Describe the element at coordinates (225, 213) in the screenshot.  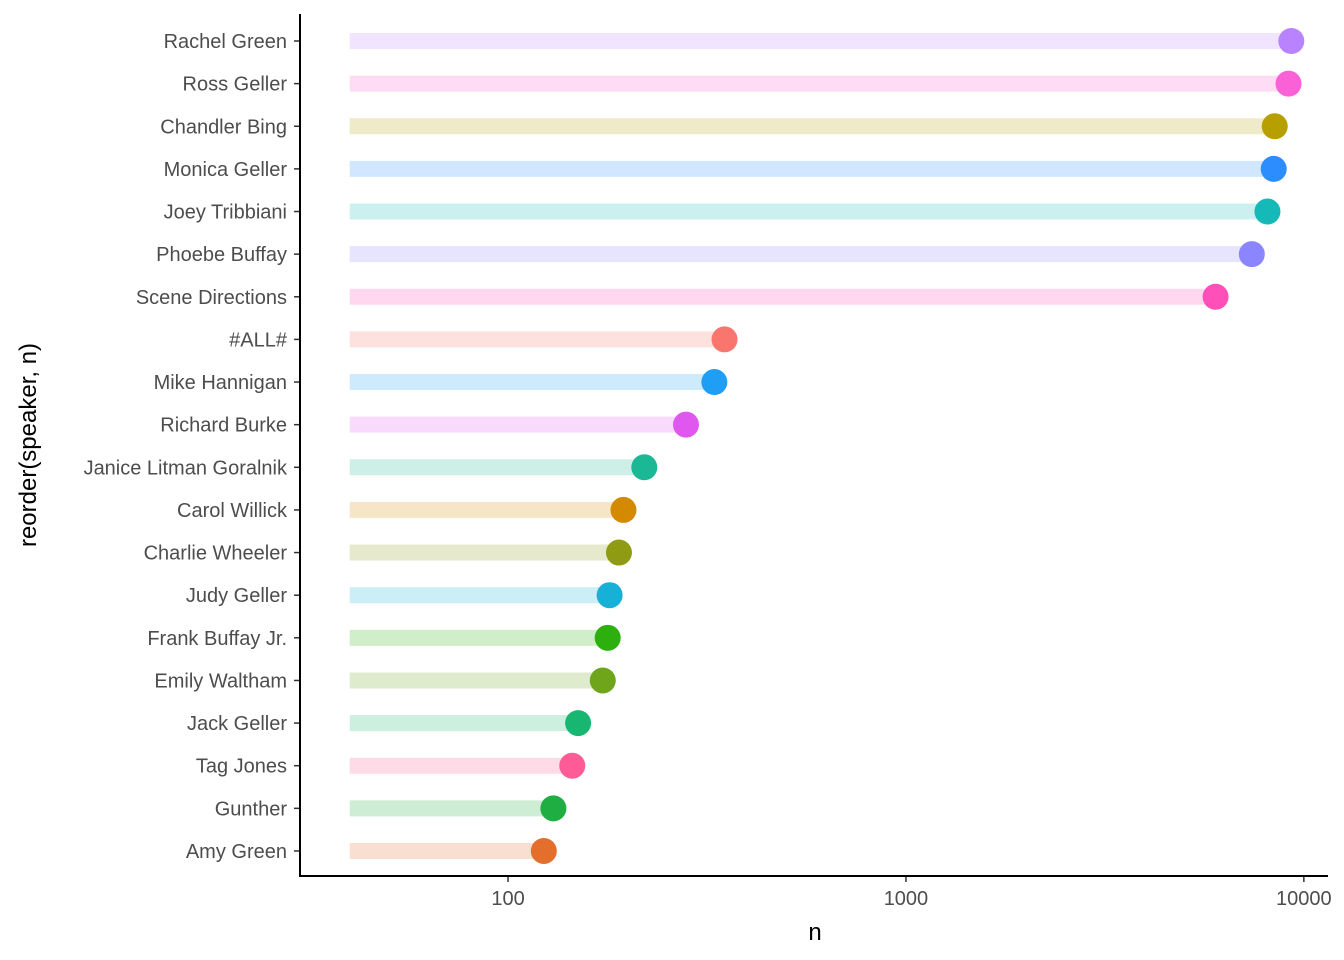
I see `y-tick-label: Joey Tribbiani` at that location.